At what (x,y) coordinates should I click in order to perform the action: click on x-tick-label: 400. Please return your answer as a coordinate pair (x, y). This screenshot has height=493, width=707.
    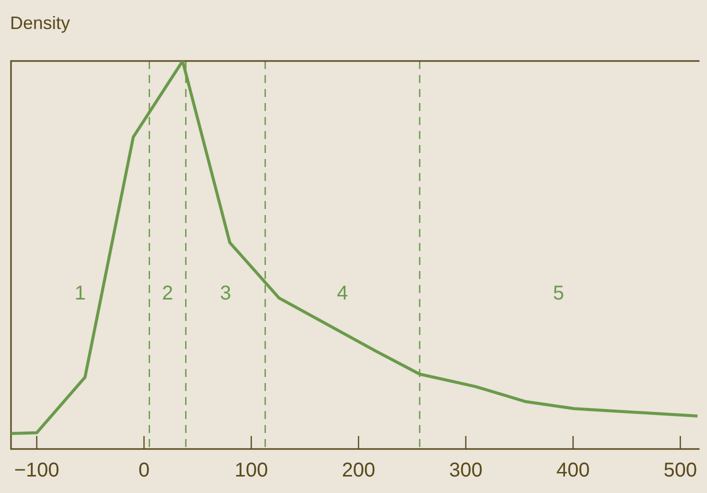
    Looking at the image, I should click on (573, 471).